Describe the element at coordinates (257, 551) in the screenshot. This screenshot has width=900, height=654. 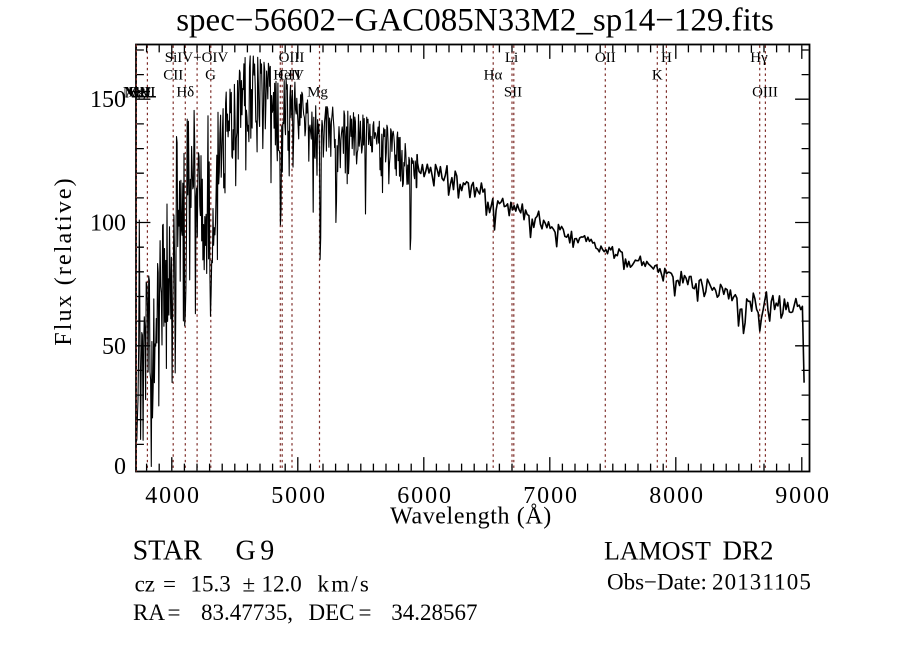
I see `svg-text: G9` at that location.